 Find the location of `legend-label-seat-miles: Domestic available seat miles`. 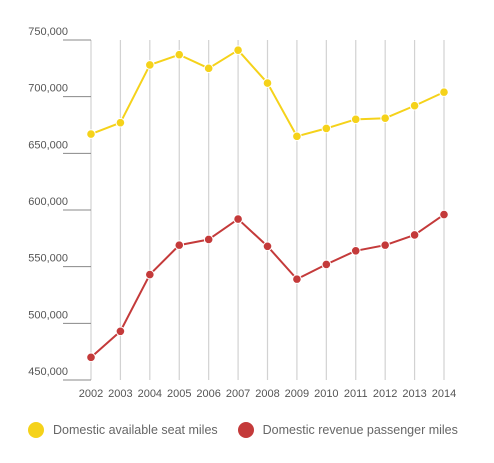

legend-label-seat-miles: Domestic available seat miles is located at coordinates (135, 430).